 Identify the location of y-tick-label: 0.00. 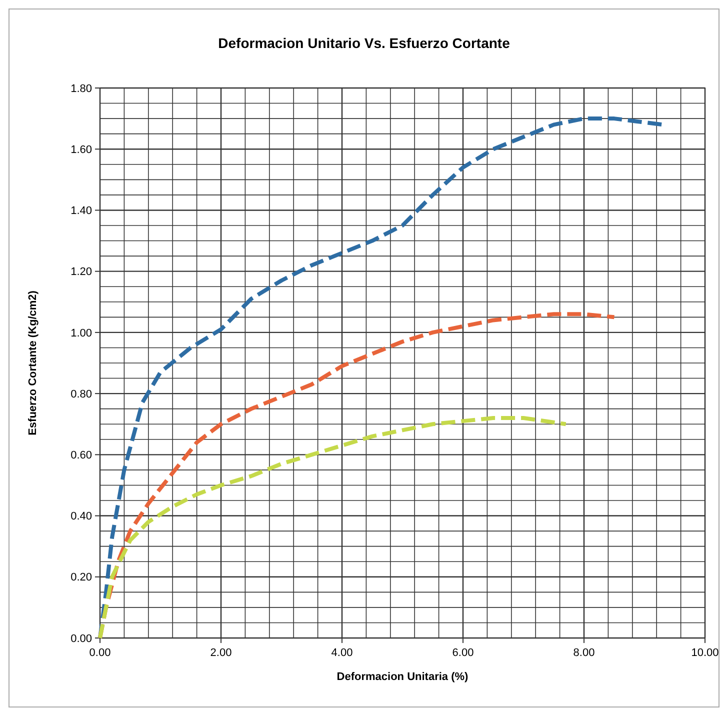
(81, 638).